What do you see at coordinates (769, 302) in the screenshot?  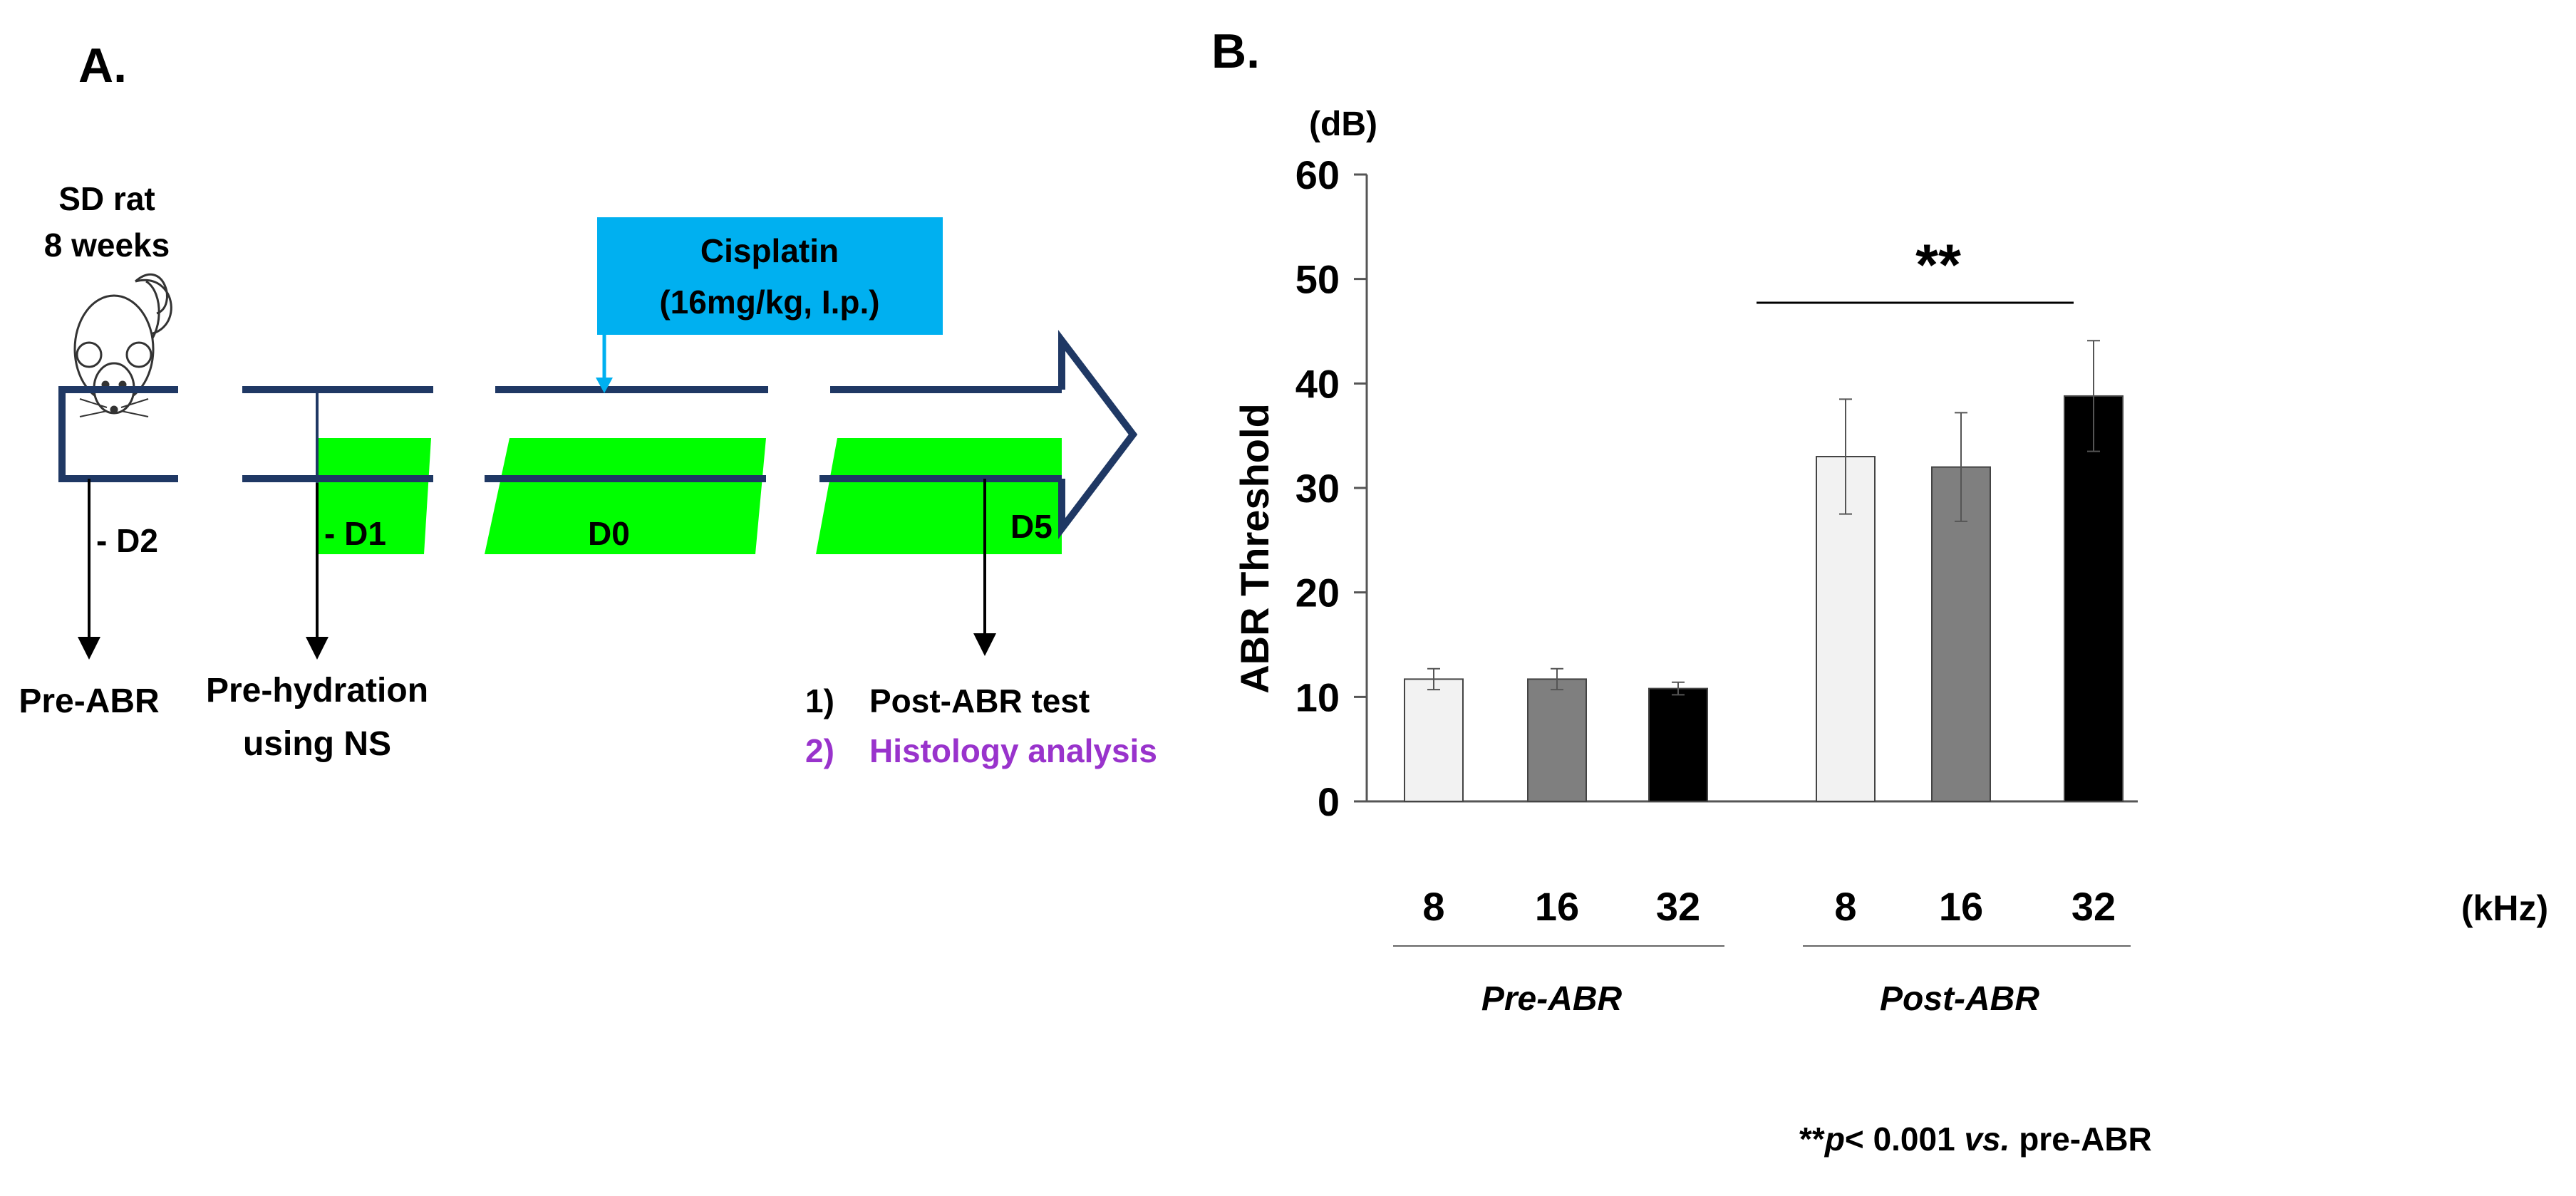 I see `drug-label-line2: (16mg/kg, I.p.)` at bounding box center [769, 302].